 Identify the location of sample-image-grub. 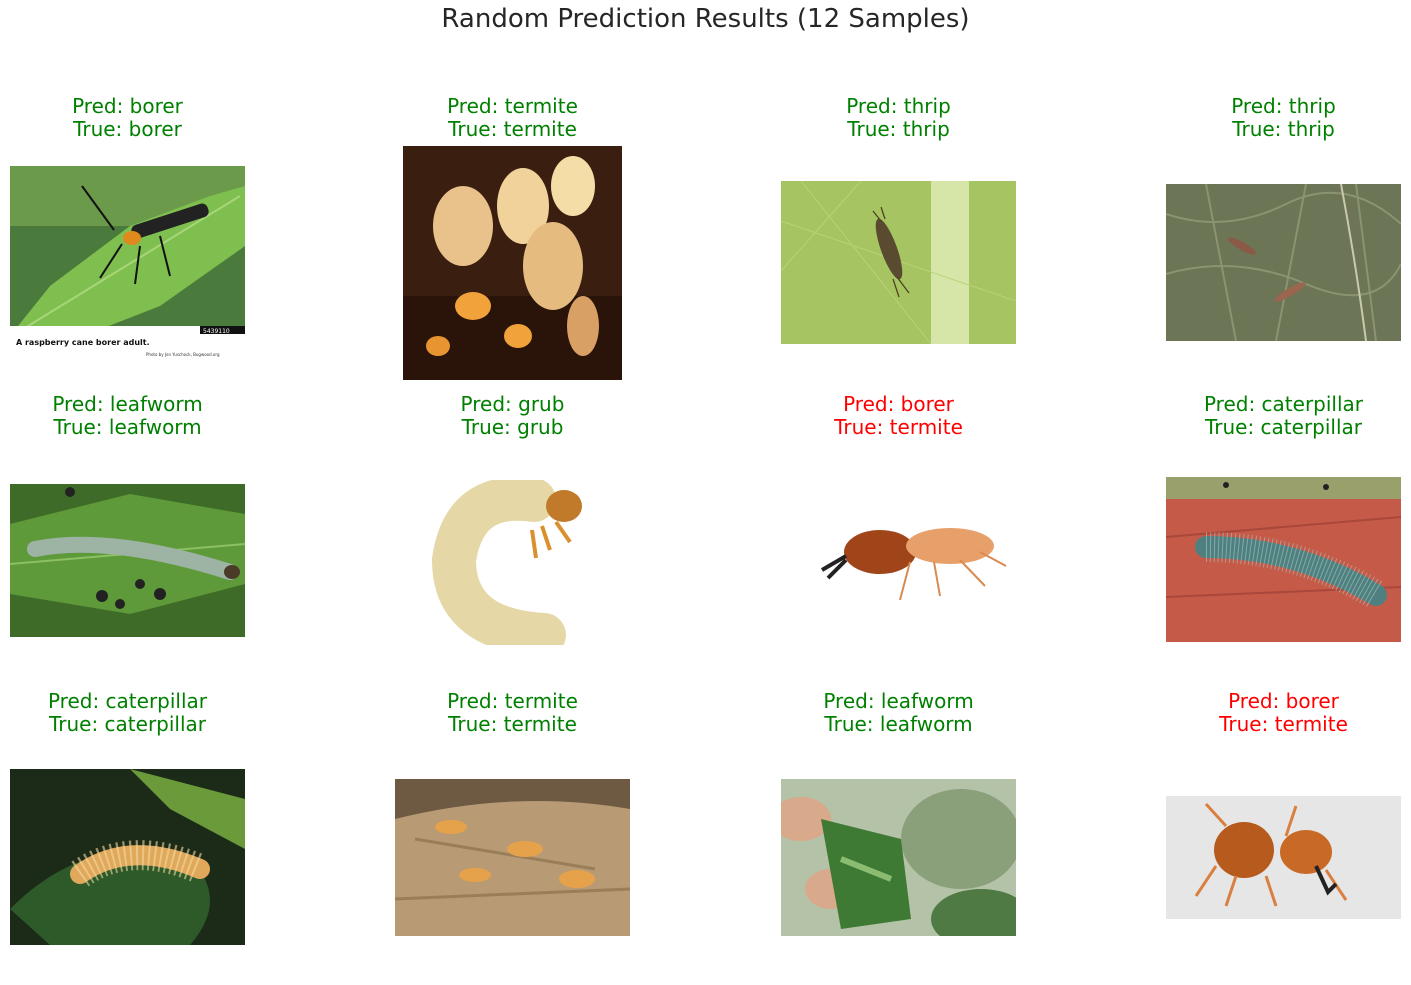
(509, 562).